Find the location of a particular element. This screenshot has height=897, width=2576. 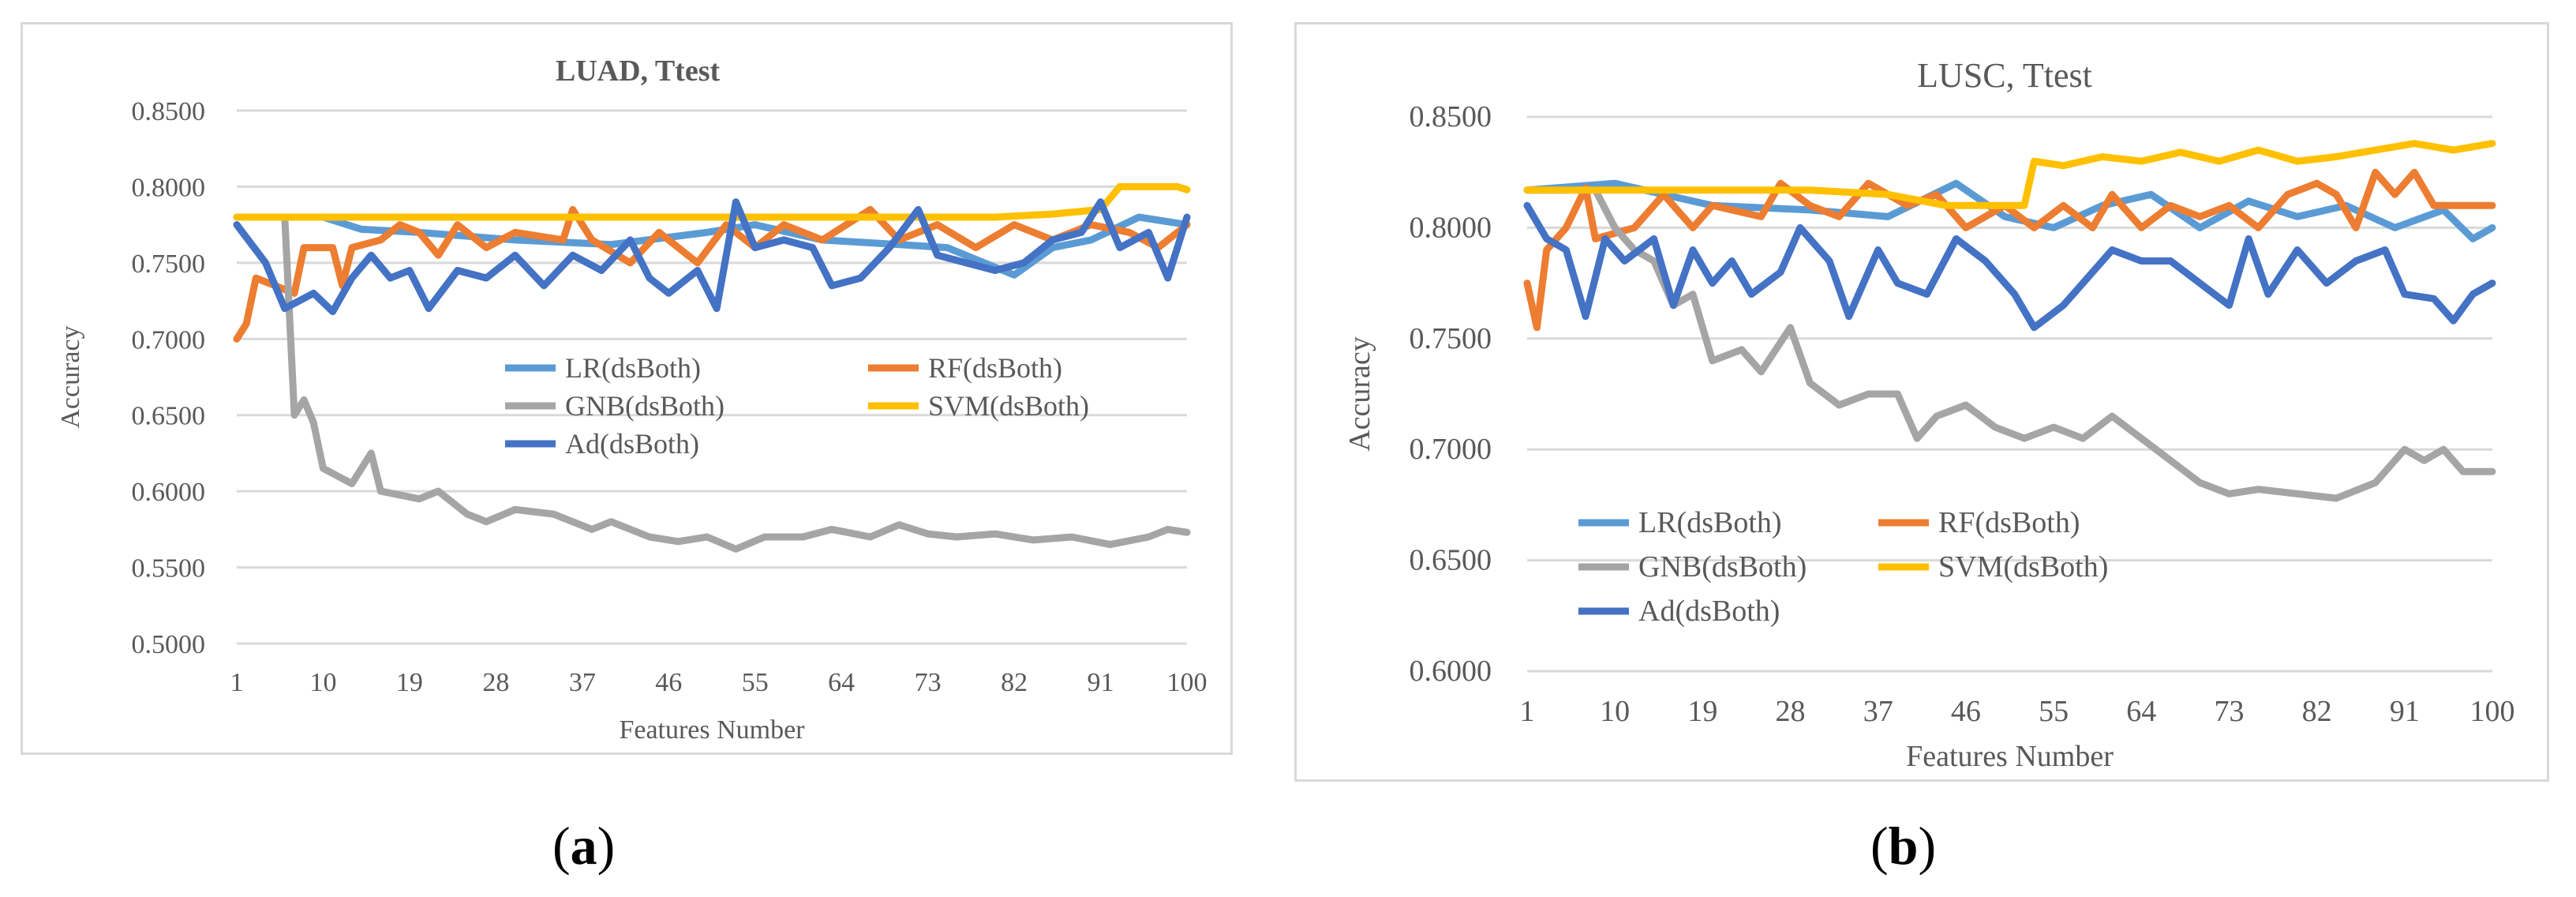

caption-b: (b) is located at coordinates (1903, 846).